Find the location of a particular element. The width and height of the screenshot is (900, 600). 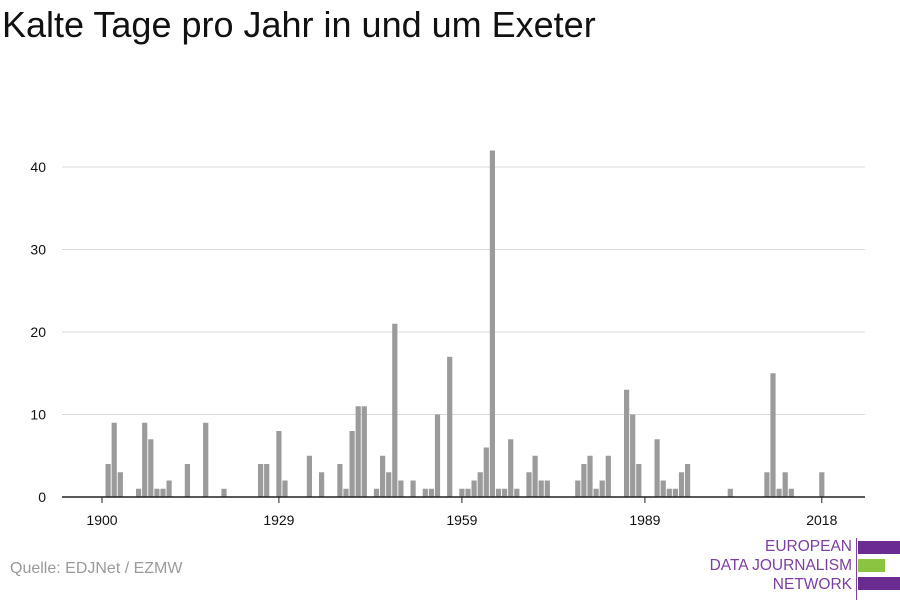

edjnet-logo: EUROPEAN DATA JOURNALISM NETWORK is located at coordinates (800, 569).